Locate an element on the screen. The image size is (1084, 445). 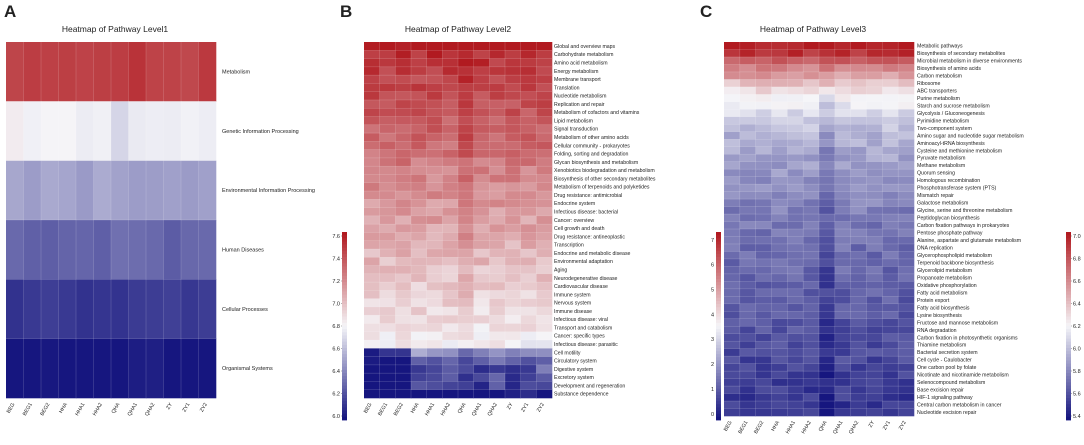
row-label: Cellular Processes is located at coordinates (245, 310).